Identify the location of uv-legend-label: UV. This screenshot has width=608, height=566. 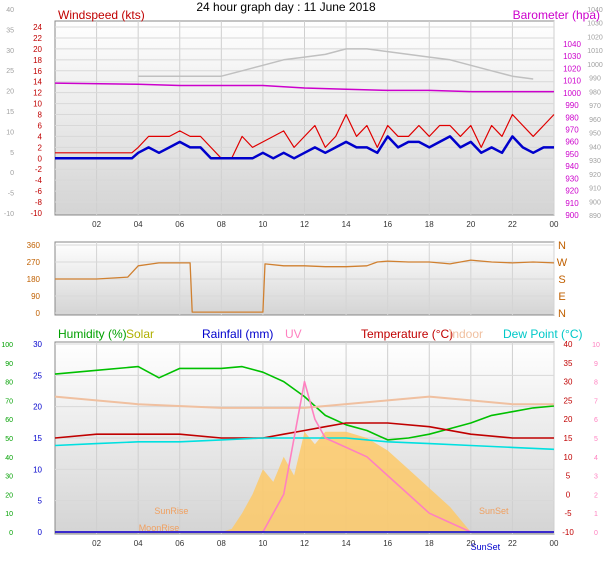
(293, 334).